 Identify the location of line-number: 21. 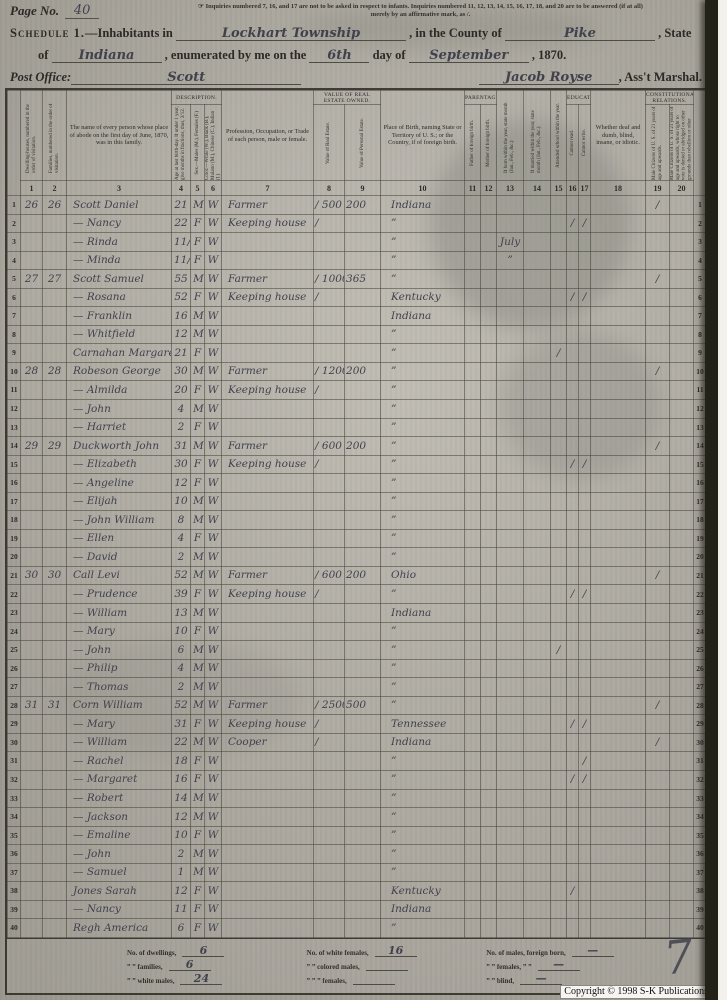
(14, 575).